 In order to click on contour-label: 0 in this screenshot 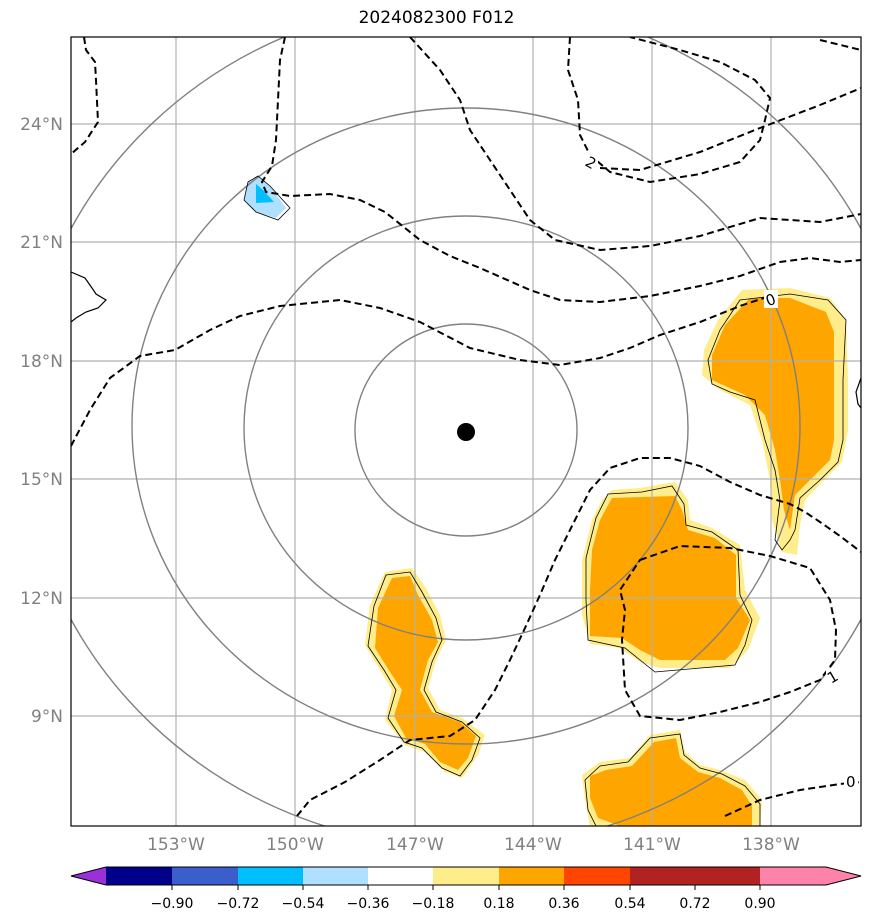, I will do `click(851, 782)`.